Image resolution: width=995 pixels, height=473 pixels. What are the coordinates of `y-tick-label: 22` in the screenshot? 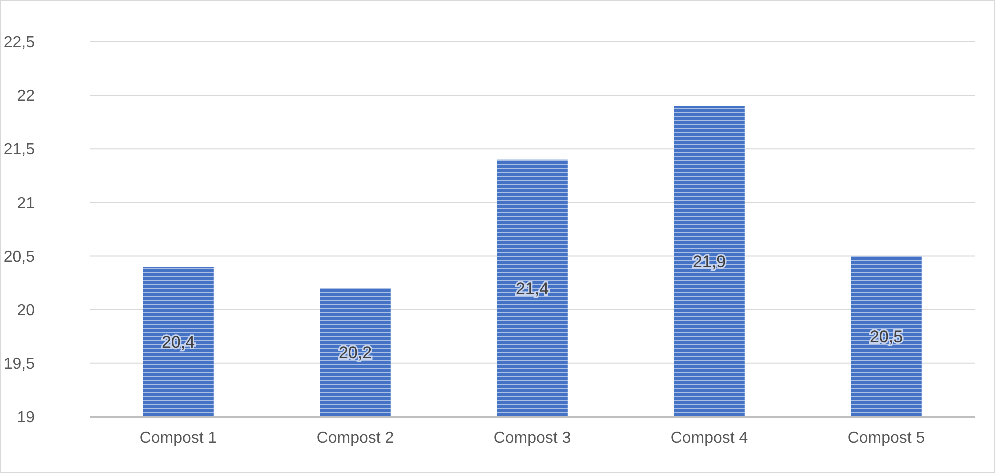 It's located at (26, 97).